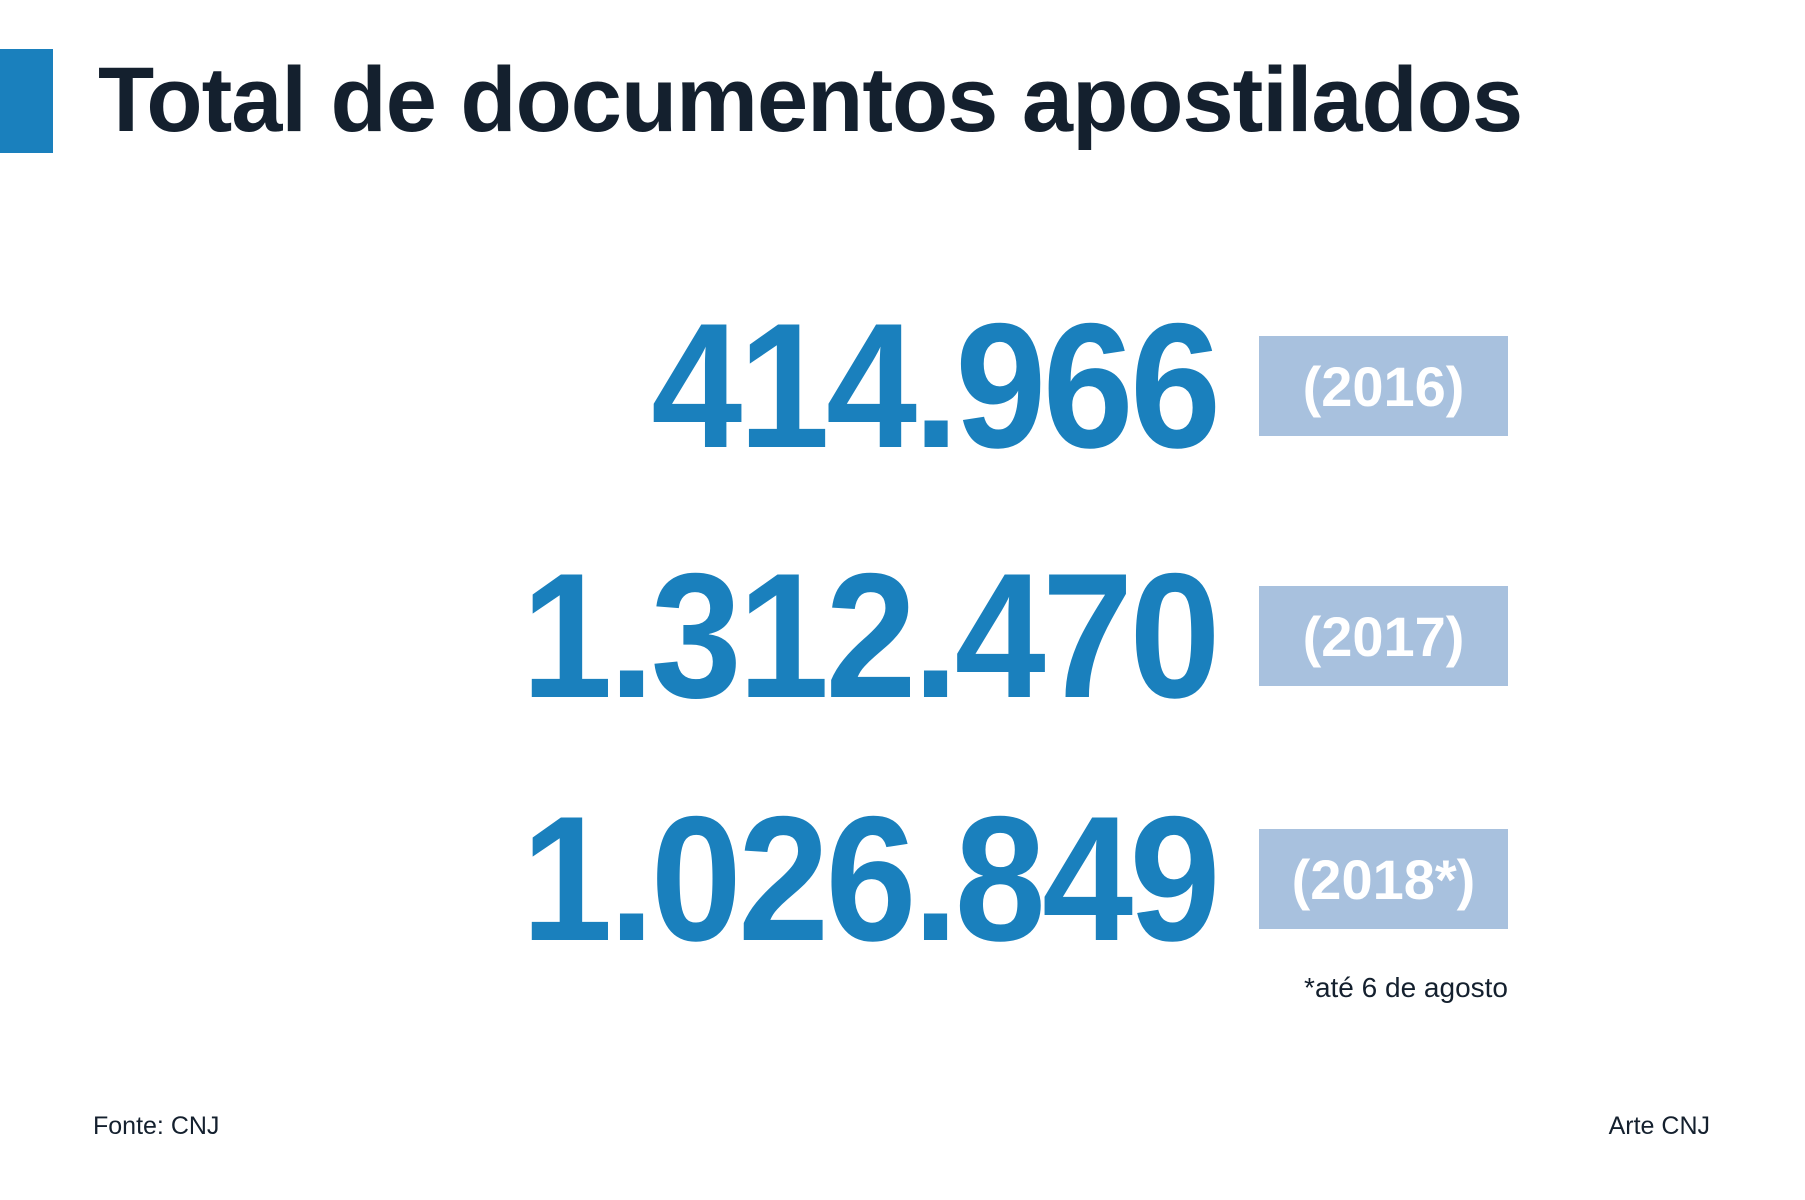 The image size is (1805, 1200). Describe the element at coordinates (810, 100) in the screenshot. I see `title: Total de documentos apostilados` at that location.